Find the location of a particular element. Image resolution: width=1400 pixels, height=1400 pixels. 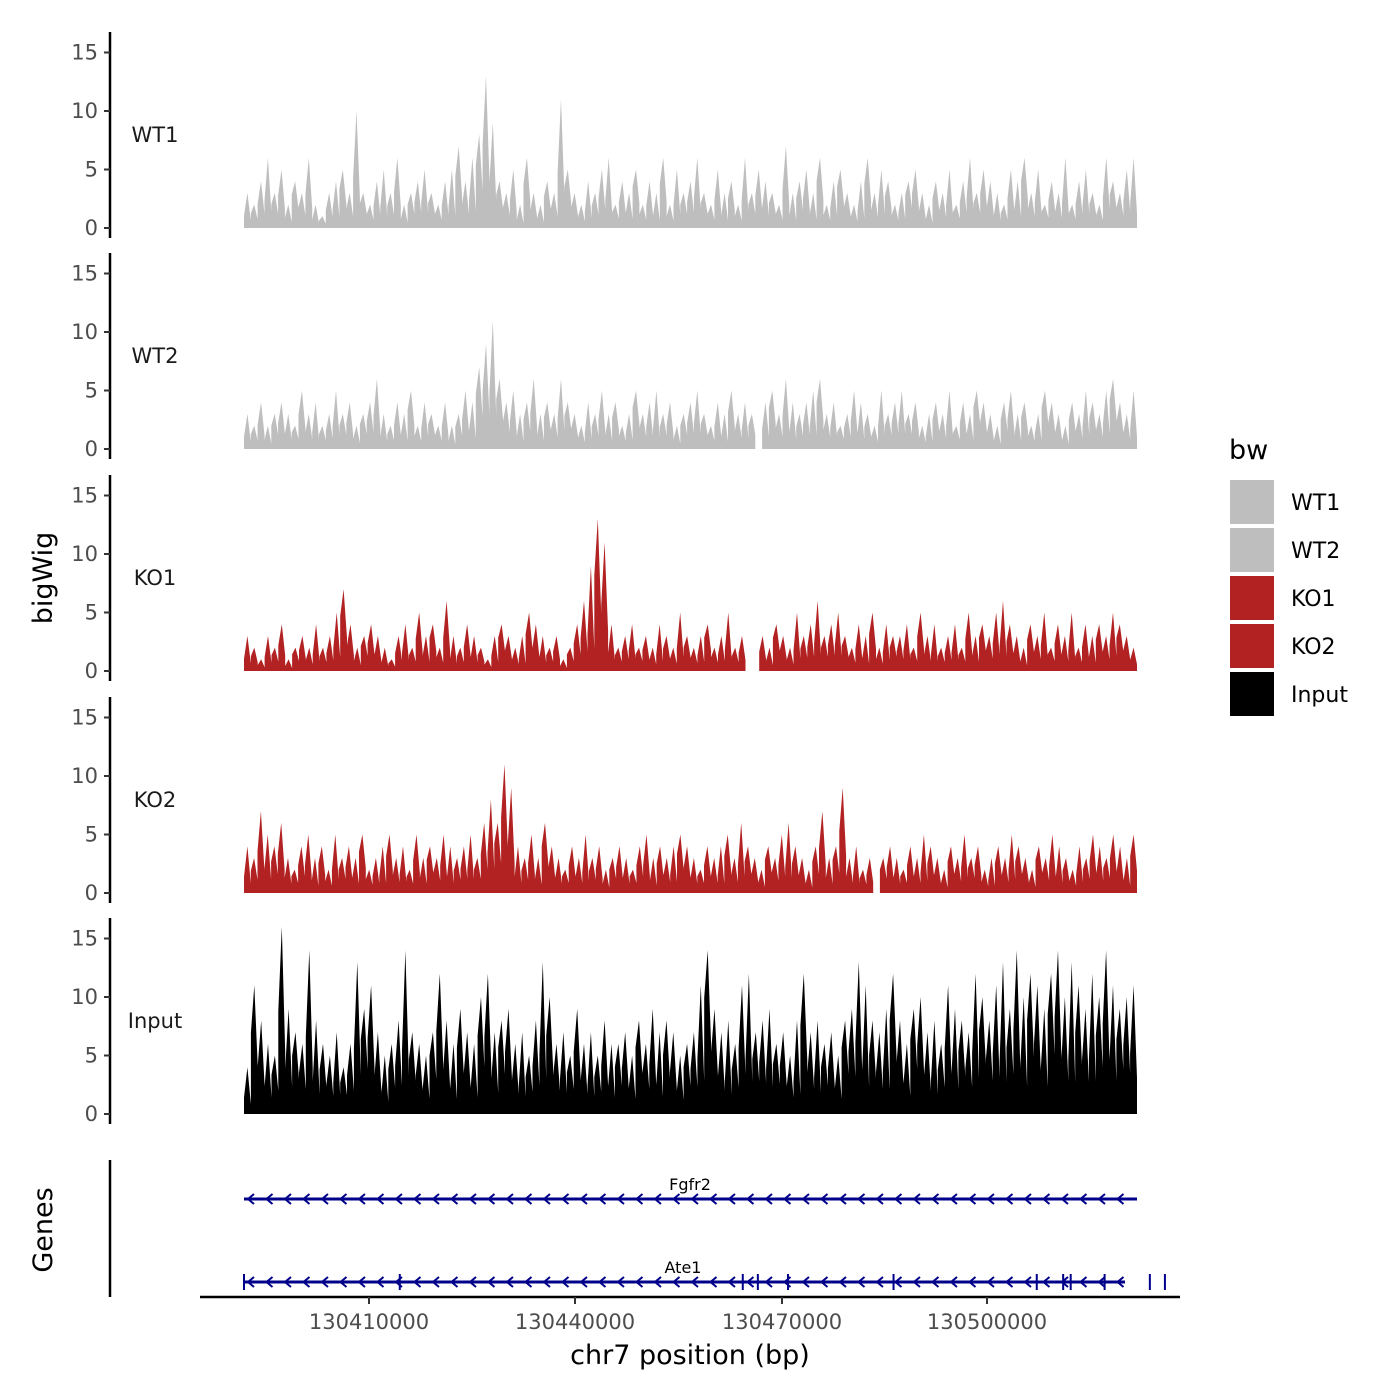

legend-item-input: Input is located at coordinates (1289, 694).